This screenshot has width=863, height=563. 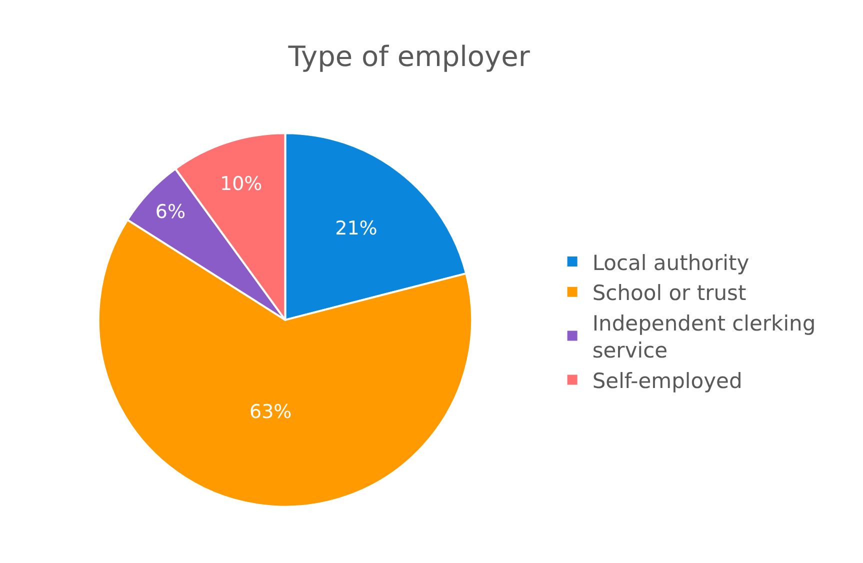 What do you see at coordinates (408, 57) in the screenshot?
I see `chart-title: Type of employer` at bounding box center [408, 57].